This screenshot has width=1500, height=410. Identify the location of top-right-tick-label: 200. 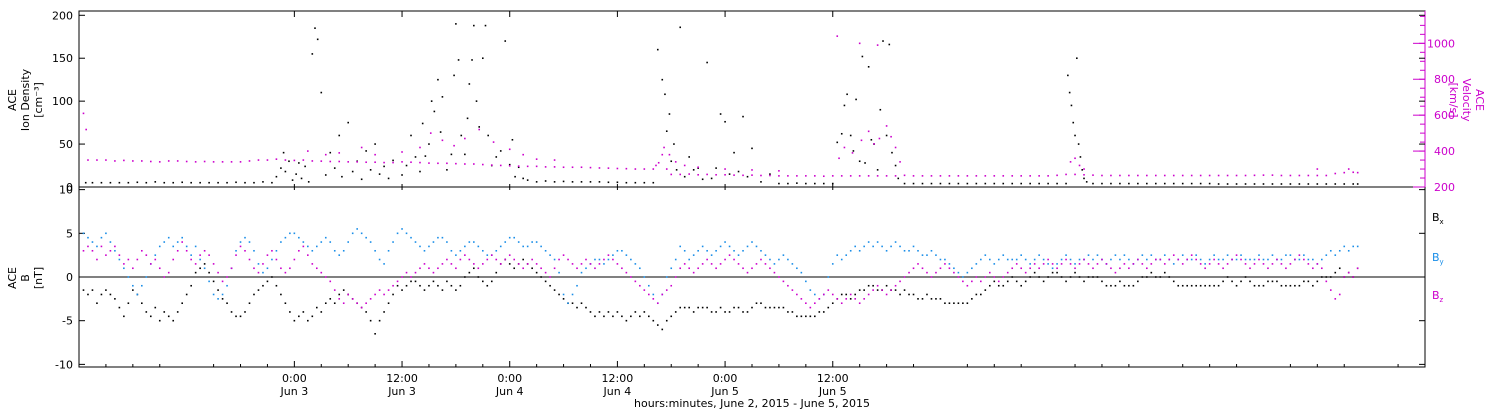
(1444, 187).